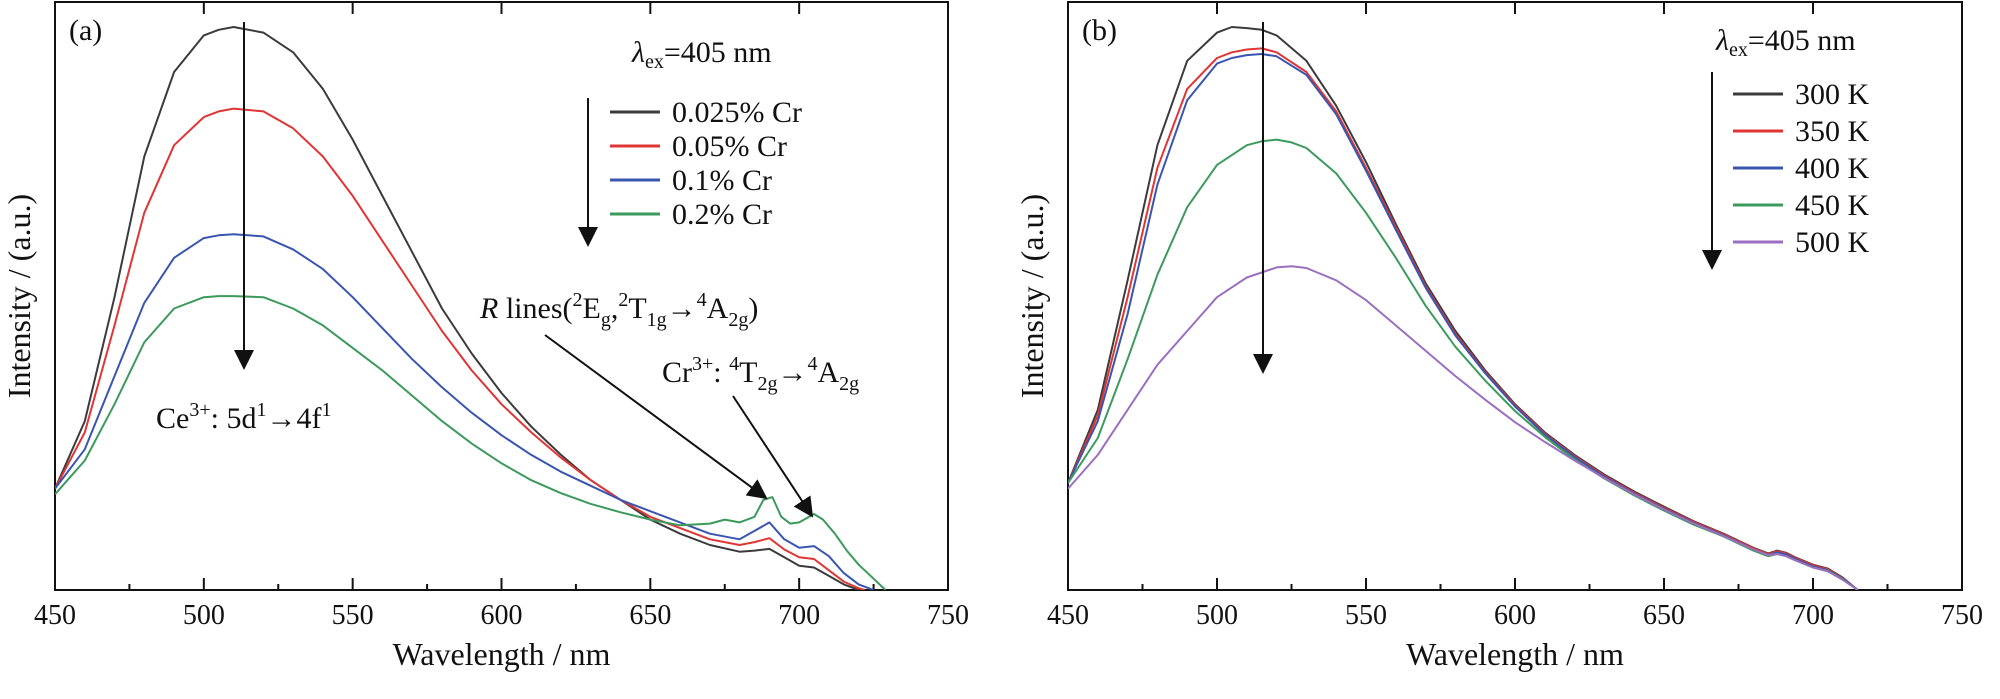  Describe the element at coordinates (261, 410) in the screenshot. I see `ce-sup2: 1` at that location.